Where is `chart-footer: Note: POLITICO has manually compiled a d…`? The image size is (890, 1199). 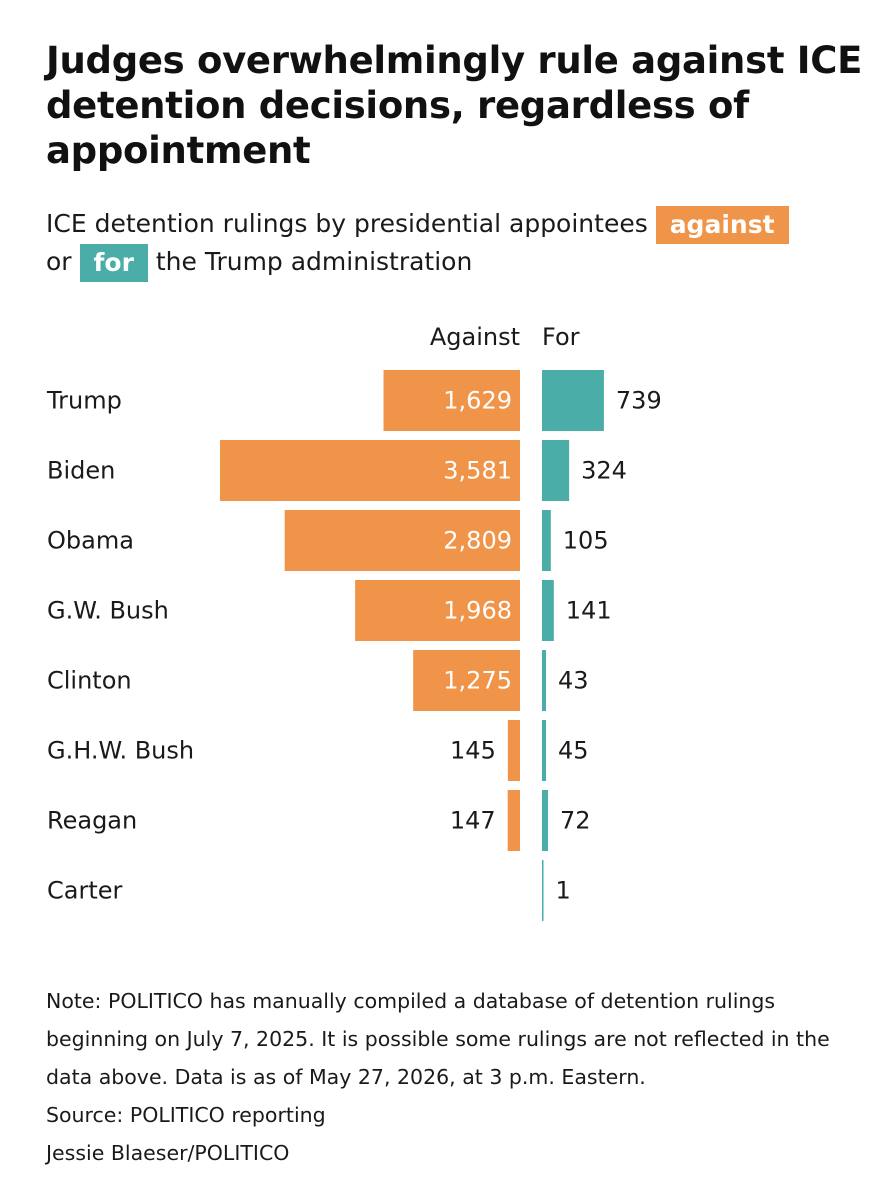 chart-footer: Note: POLITICO has manually compiled a d… is located at coordinates (451, 1077).